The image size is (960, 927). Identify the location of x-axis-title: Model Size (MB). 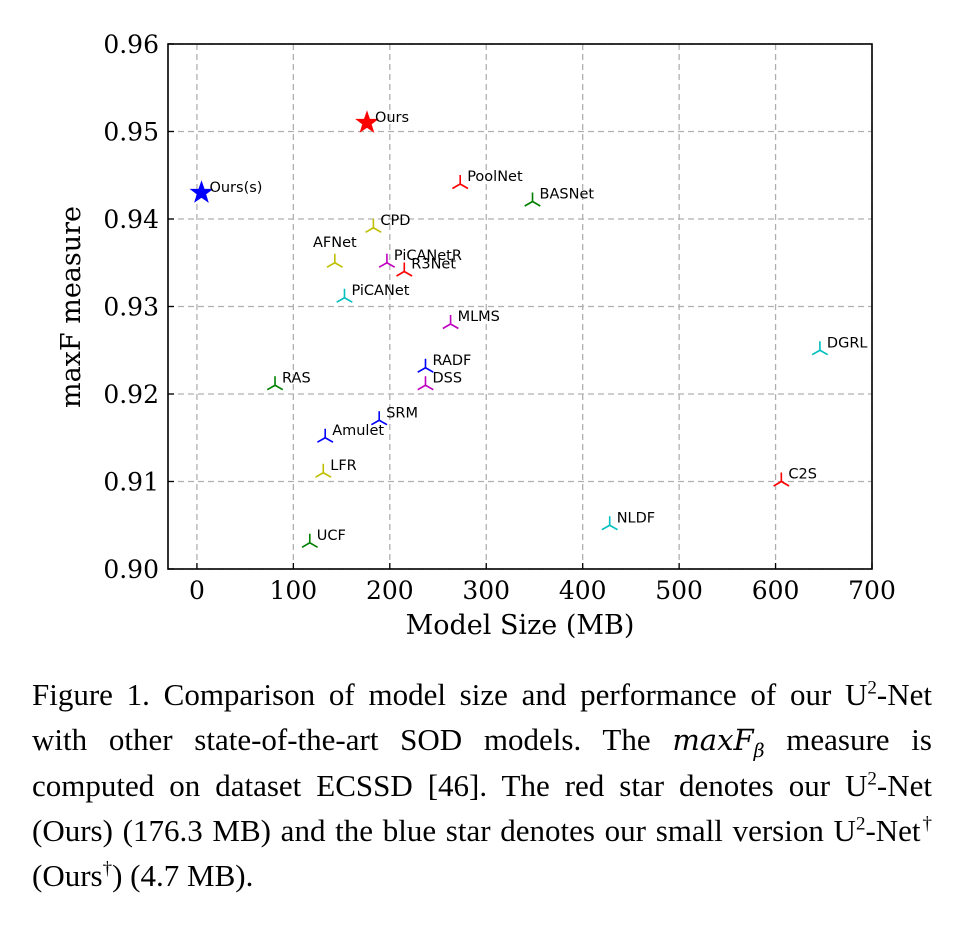
(520, 625).